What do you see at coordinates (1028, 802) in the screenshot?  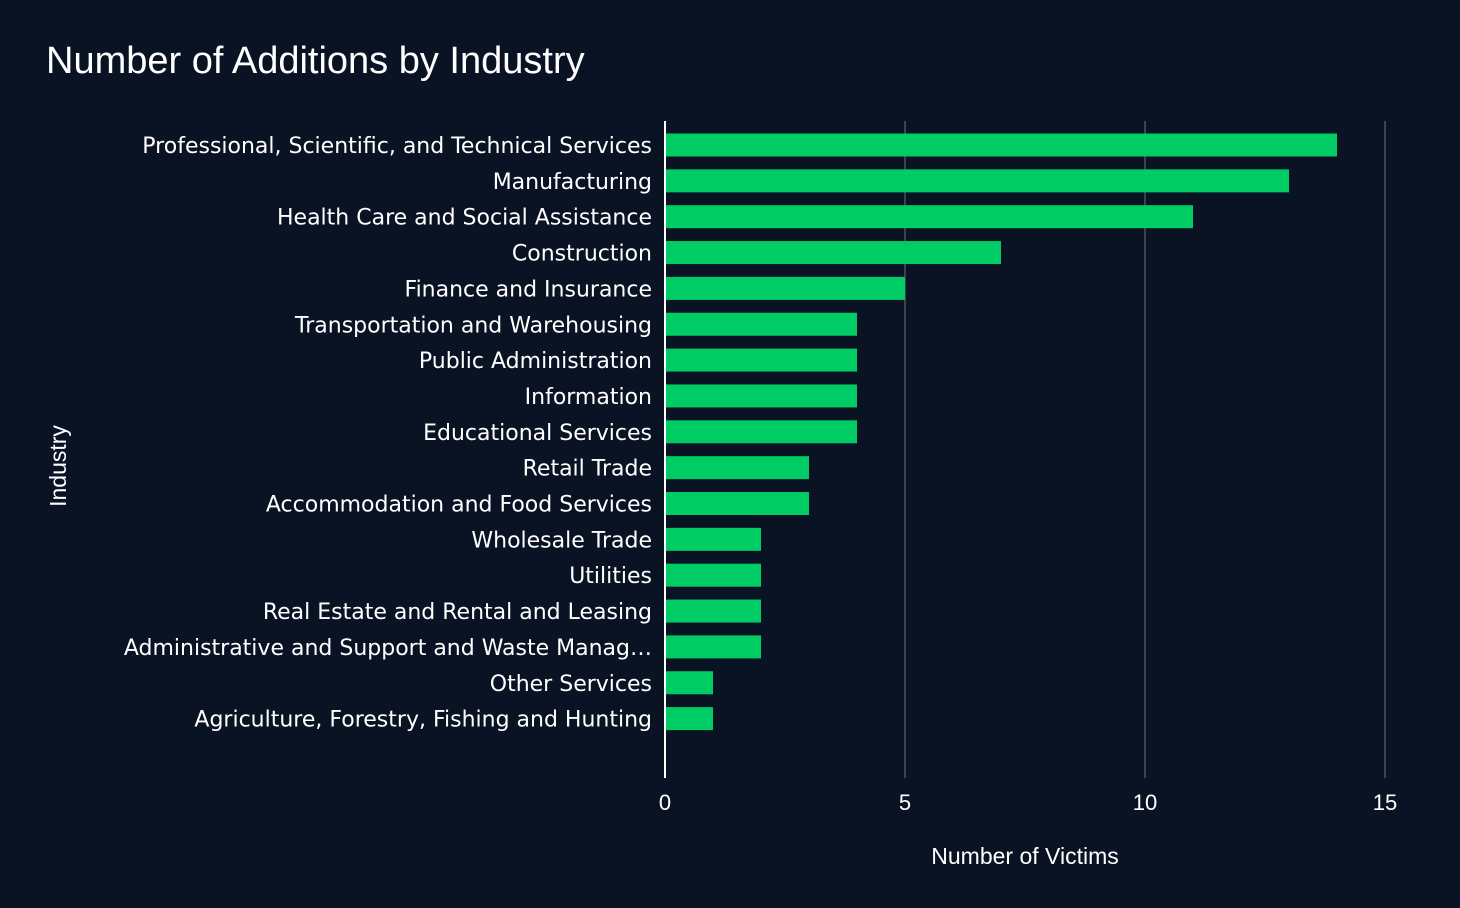 I see `x-tick-labels: 0 5 10 15` at bounding box center [1028, 802].